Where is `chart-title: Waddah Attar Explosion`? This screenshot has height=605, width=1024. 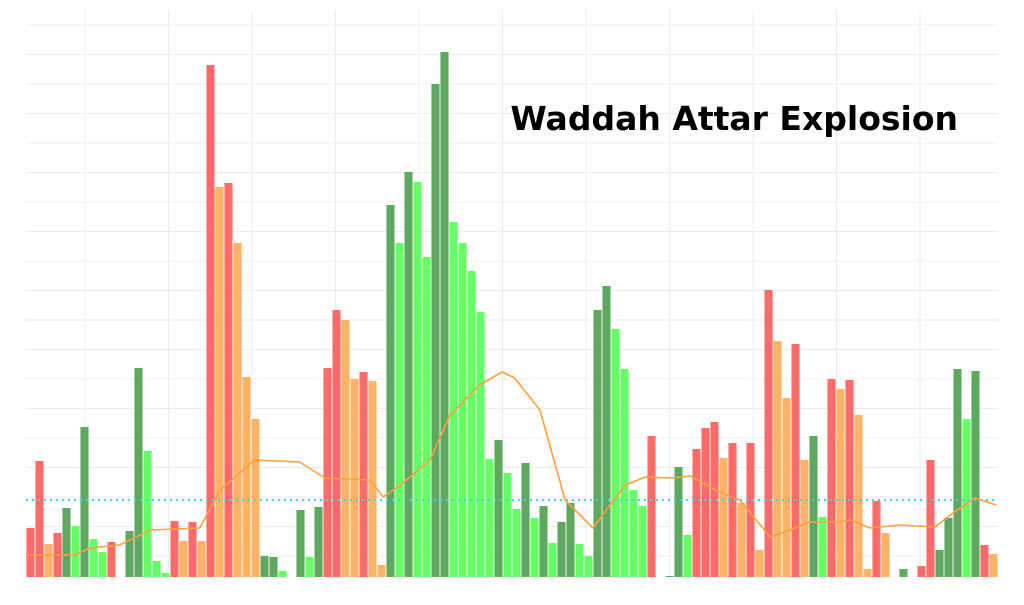 chart-title: Waddah Attar Explosion is located at coordinates (734, 118).